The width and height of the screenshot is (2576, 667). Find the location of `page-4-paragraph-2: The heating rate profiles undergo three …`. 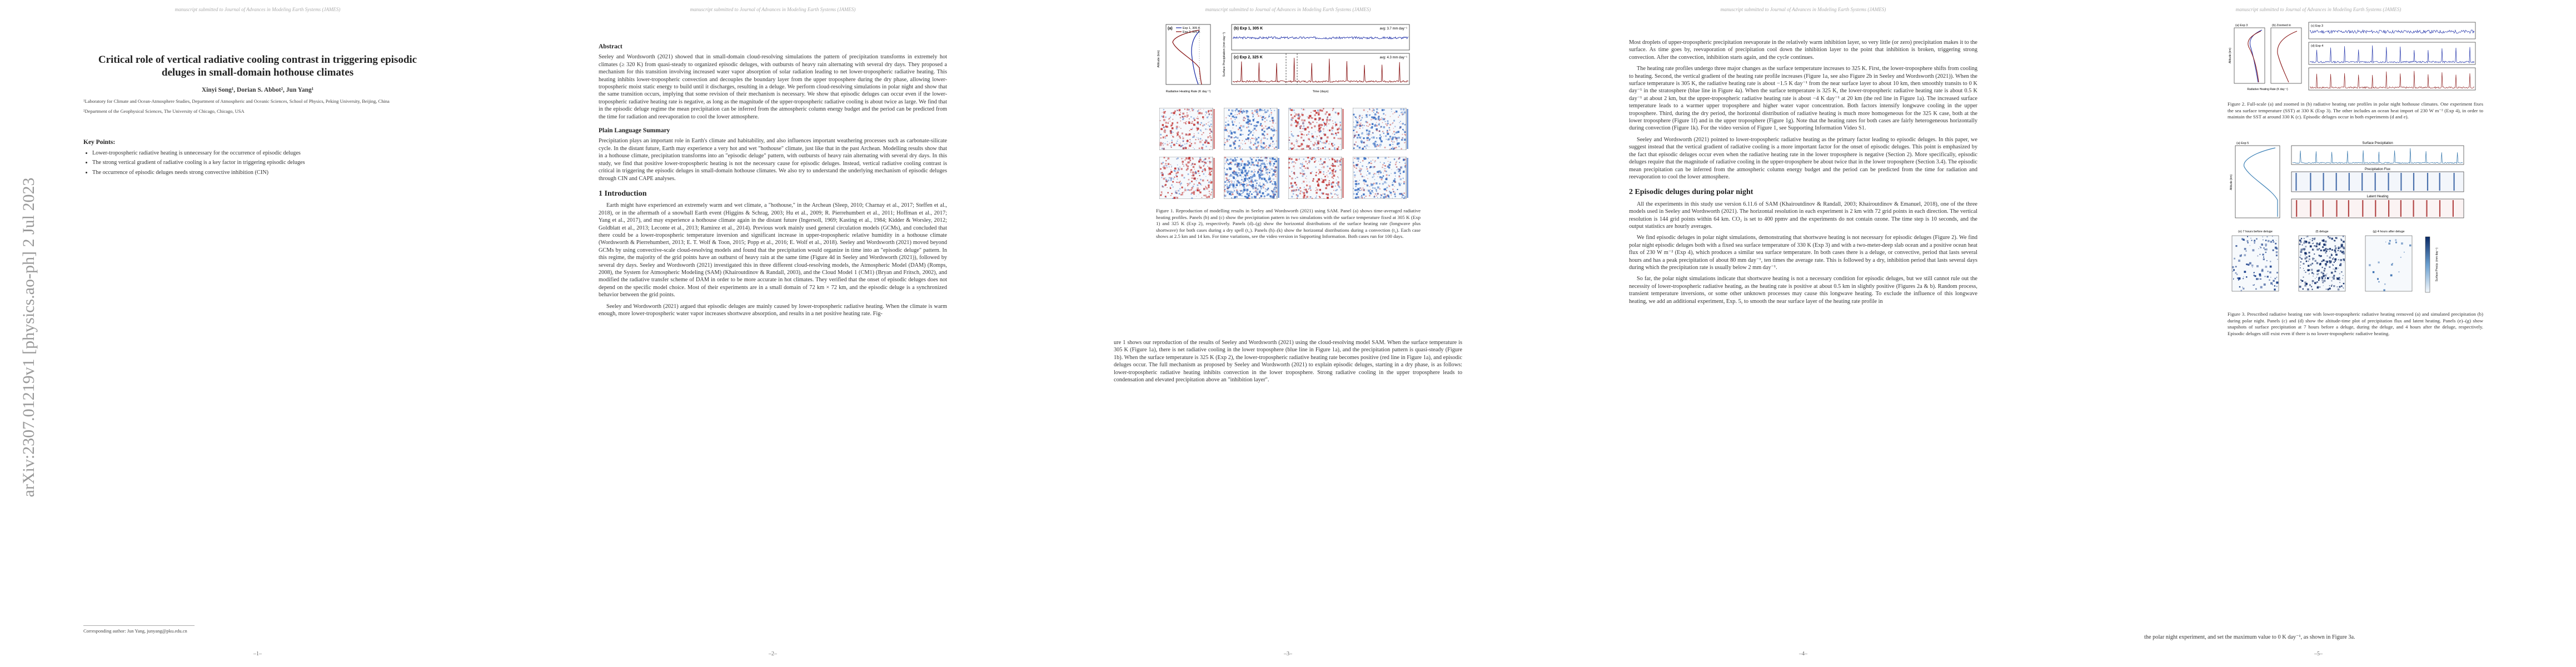

page-4-paragraph-2: The heating rate profiles undergo three … is located at coordinates (1803, 99).